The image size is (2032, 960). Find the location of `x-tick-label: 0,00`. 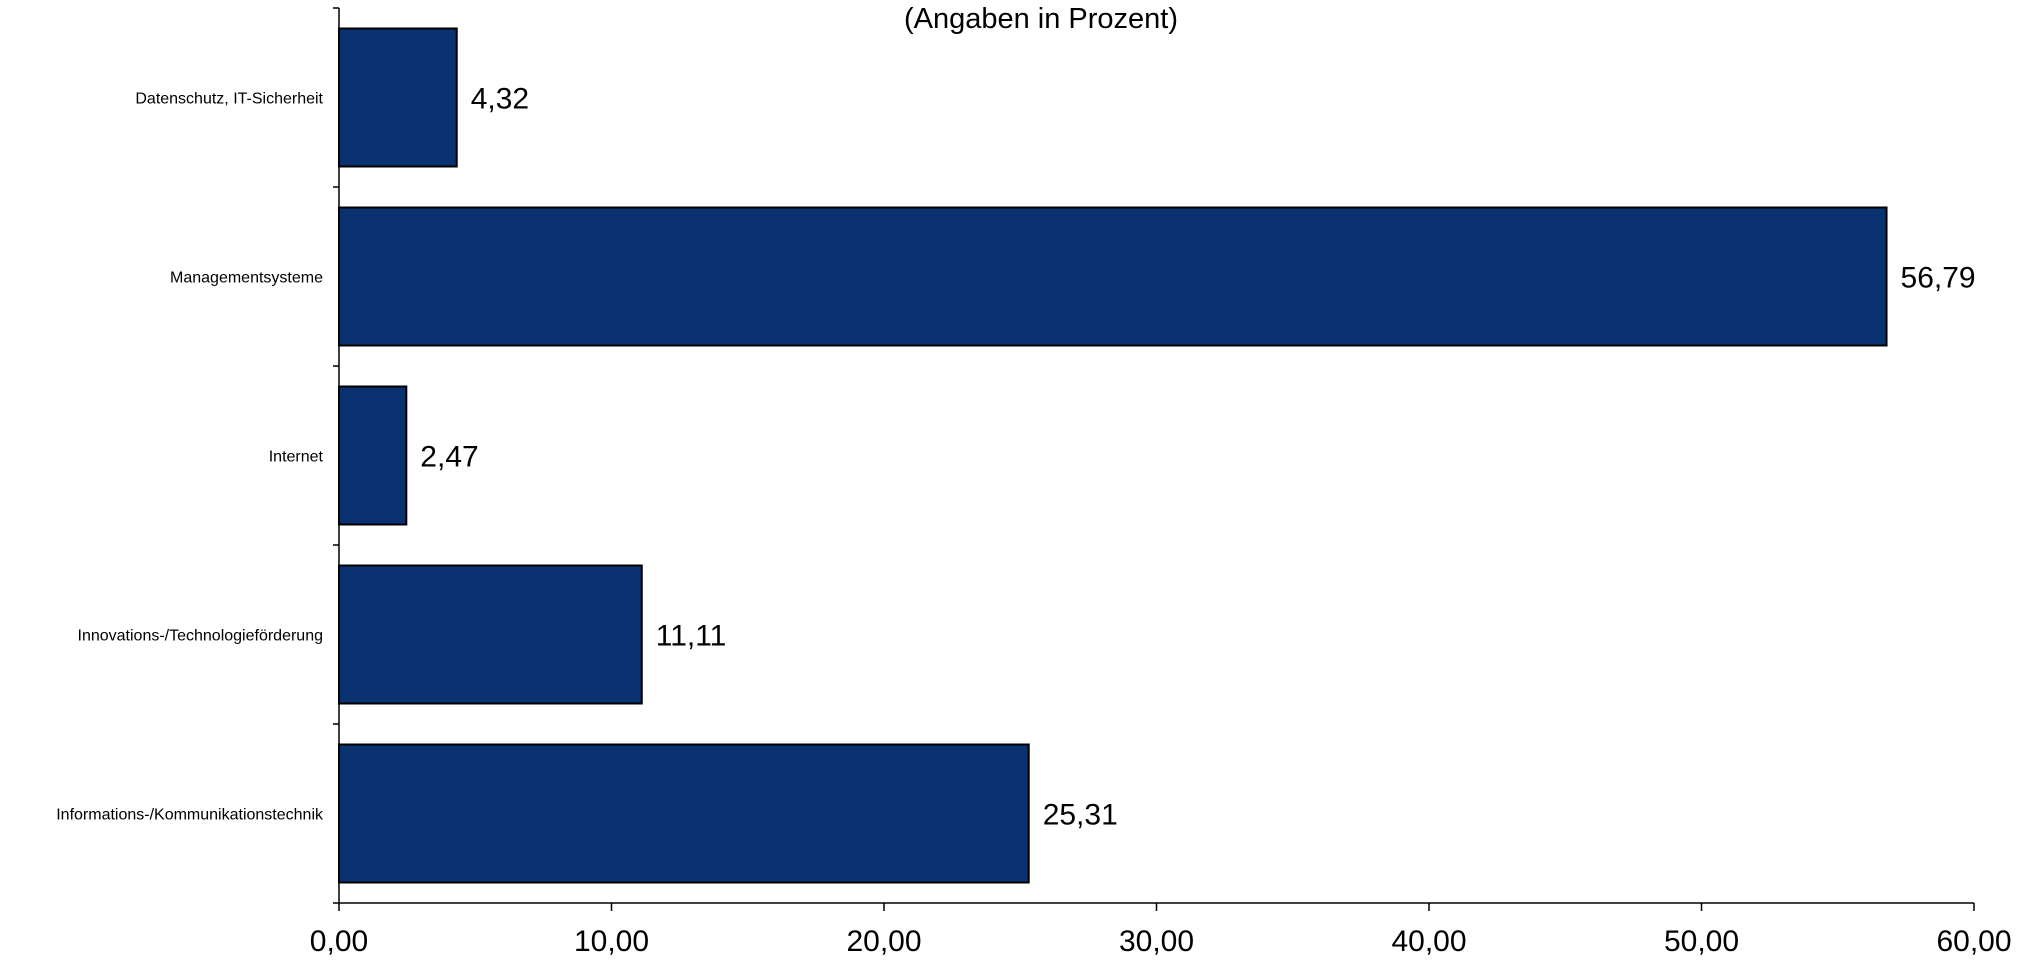

x-tick-label: 0,00 is located at coordinates (339, 940).